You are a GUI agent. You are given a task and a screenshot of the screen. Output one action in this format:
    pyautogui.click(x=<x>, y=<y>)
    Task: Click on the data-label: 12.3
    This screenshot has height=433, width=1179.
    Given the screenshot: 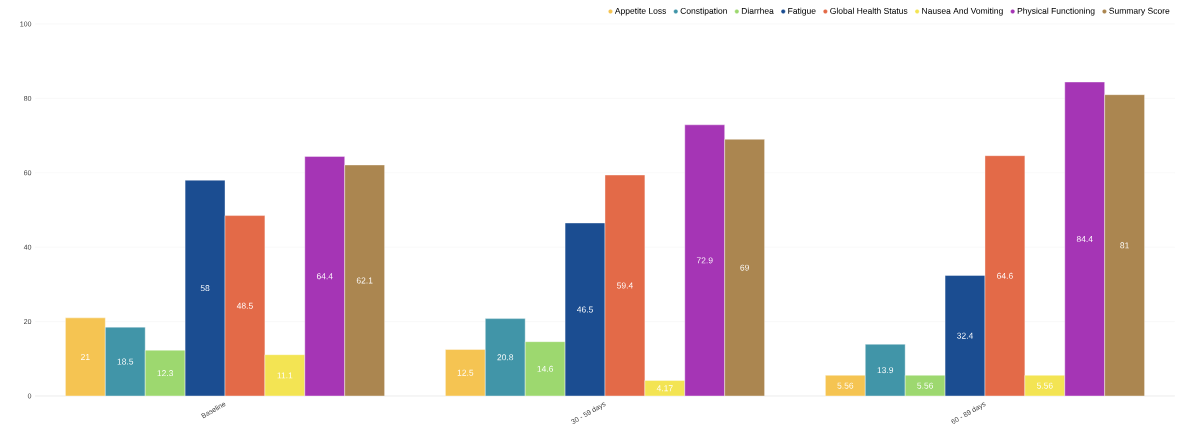 What is the action you would take?
    pyautogui.click(x=165, y=373)
    